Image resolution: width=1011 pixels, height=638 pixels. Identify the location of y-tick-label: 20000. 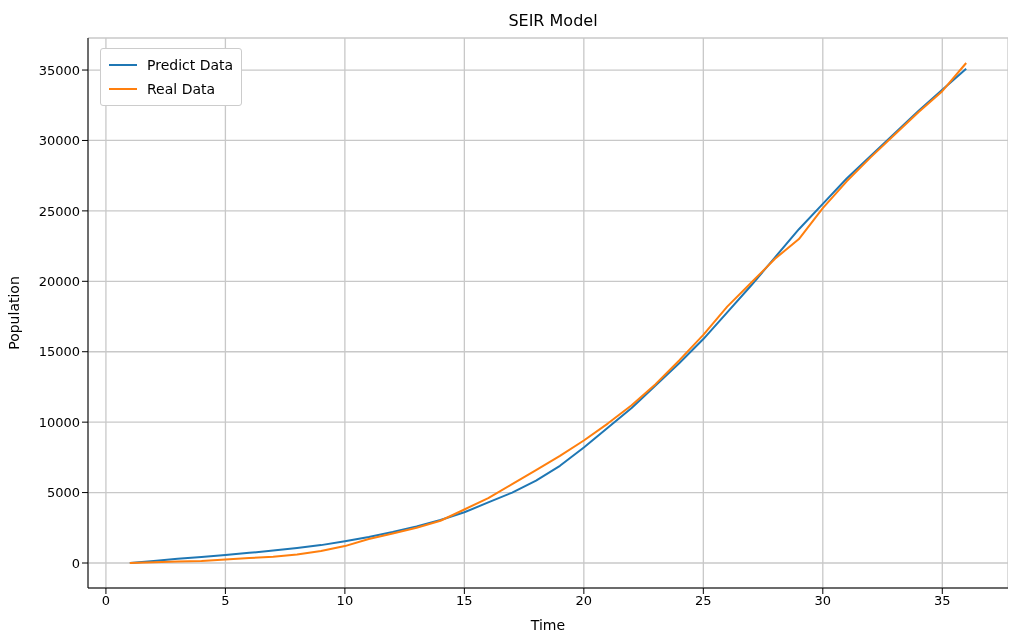
(59, 281).